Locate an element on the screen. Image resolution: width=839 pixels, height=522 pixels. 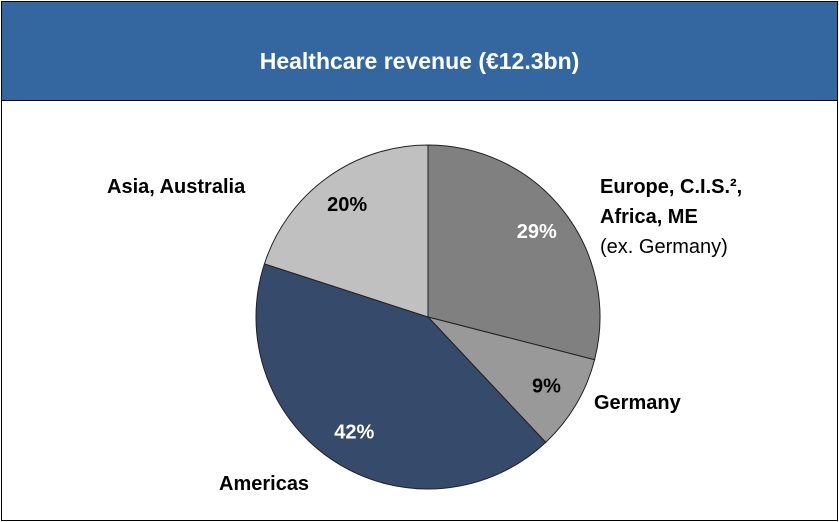
value-label: 29% is located at coordinates (537, 232).